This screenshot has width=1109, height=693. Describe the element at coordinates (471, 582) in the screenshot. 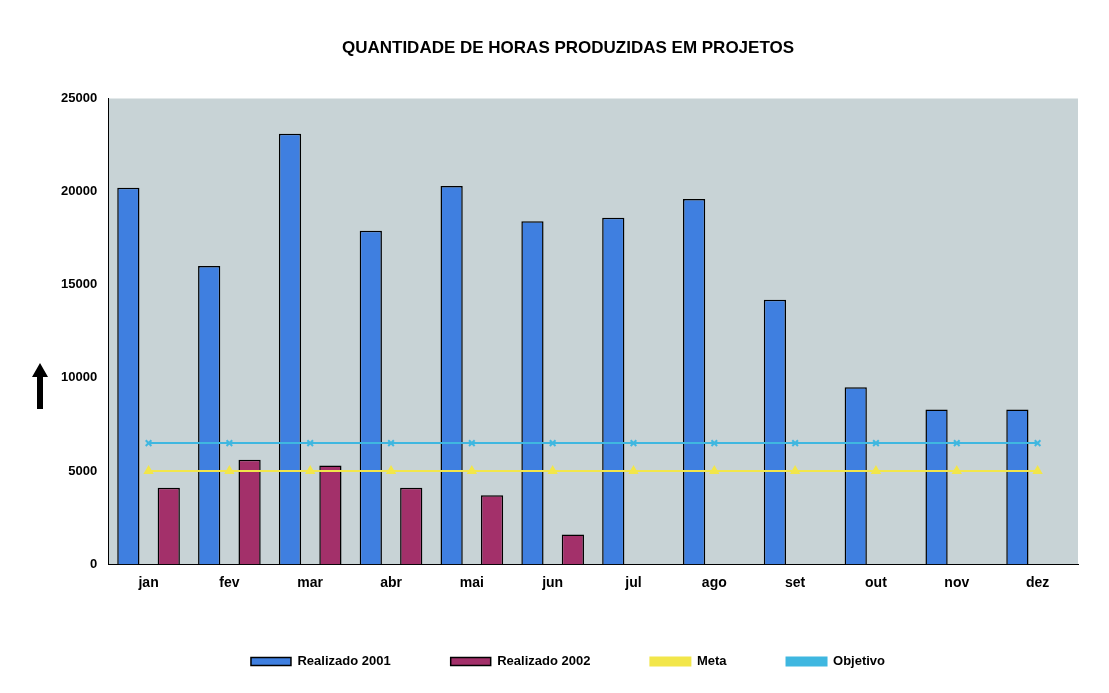

I see `x-tick-label: mai` at that location.